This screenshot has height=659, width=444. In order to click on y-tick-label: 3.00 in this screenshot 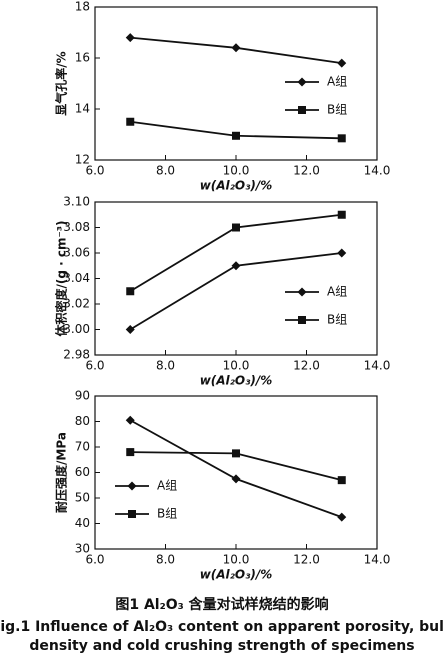, I will do `click(76, 329)`.